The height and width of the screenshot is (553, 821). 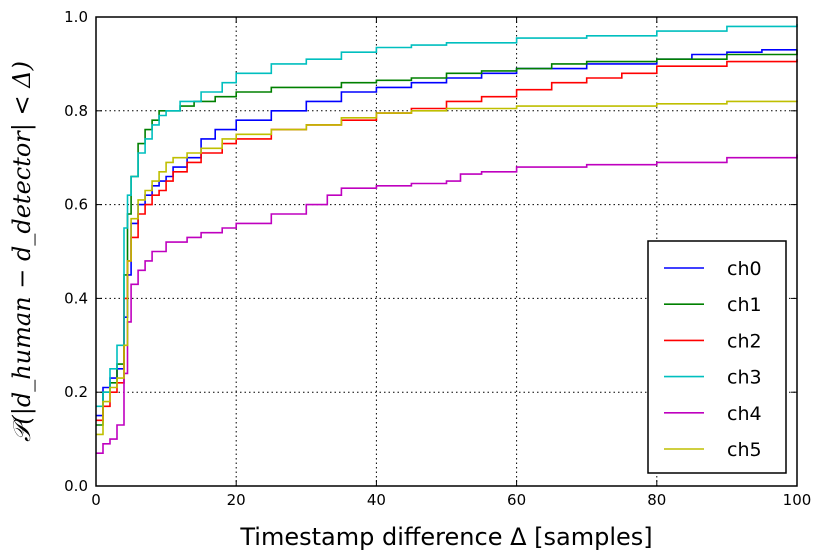 I want to click on legend-label-ch3: ch3, so click(x=744, y=378).